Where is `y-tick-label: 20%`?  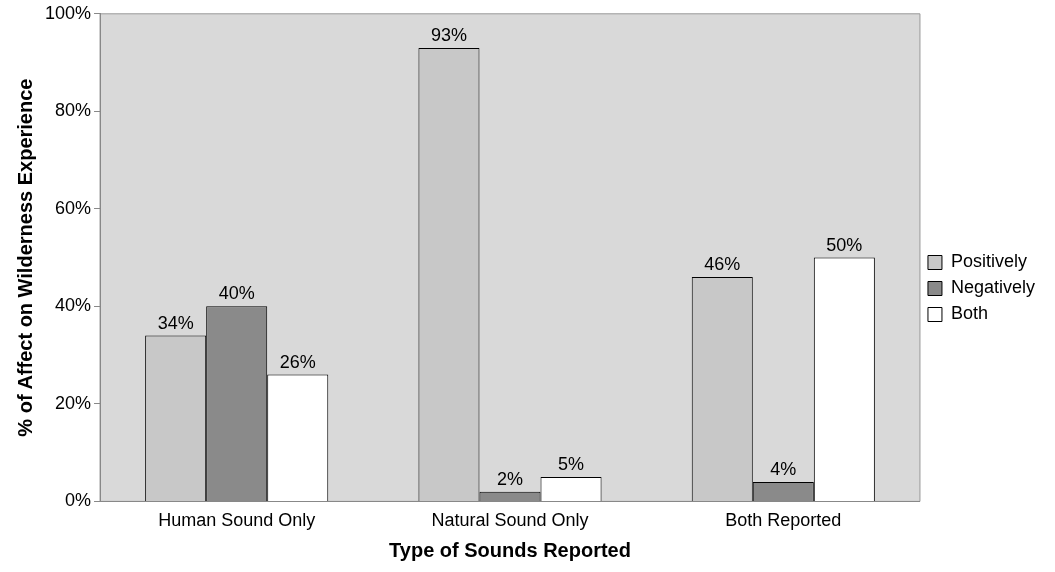 y-tick-label: 20% is located at coordinates (73, 402).